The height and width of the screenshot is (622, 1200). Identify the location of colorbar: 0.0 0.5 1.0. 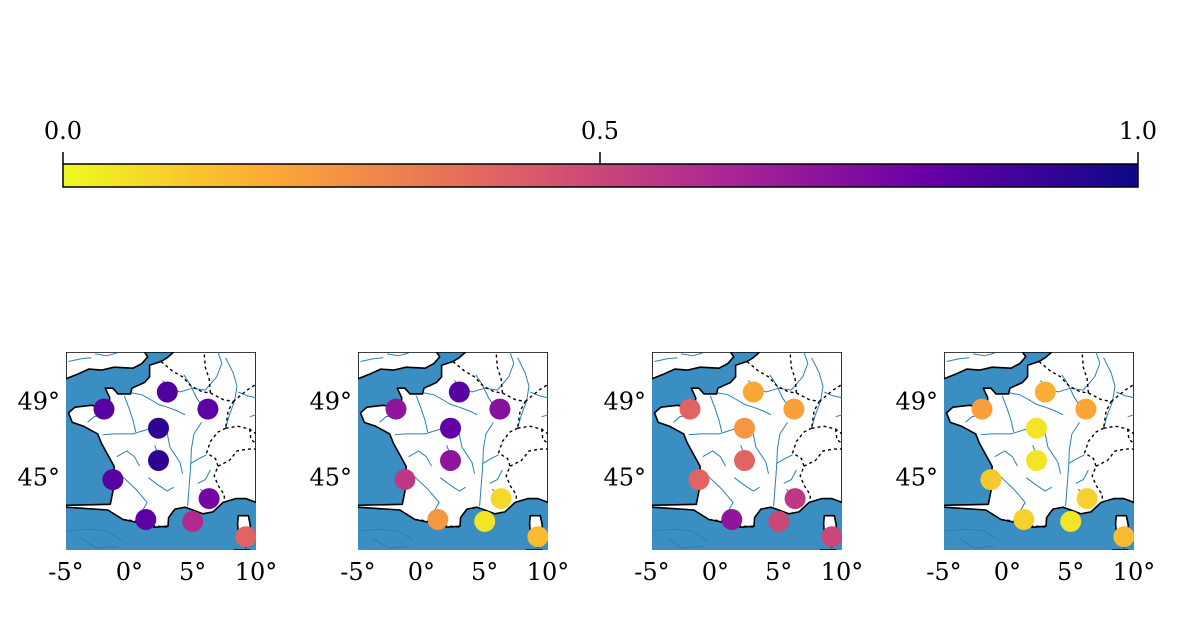
(600, 152).